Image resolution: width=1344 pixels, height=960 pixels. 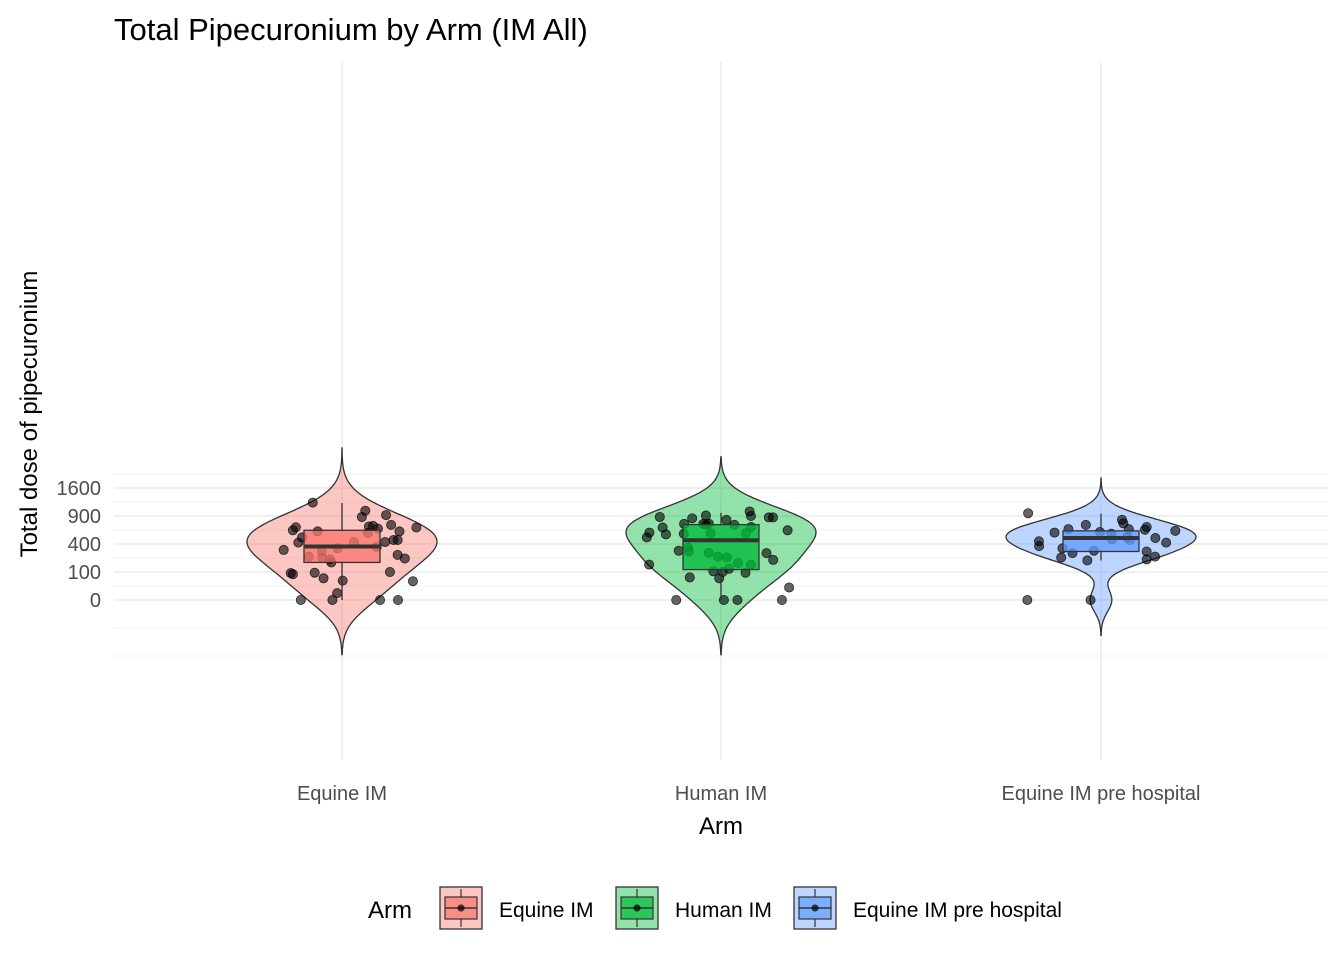 What do you see at coordinates (29, 414) in the screenshot?
I see `y-axis-title: Total dose of pipecuronium` at bounding box center [29, 414].